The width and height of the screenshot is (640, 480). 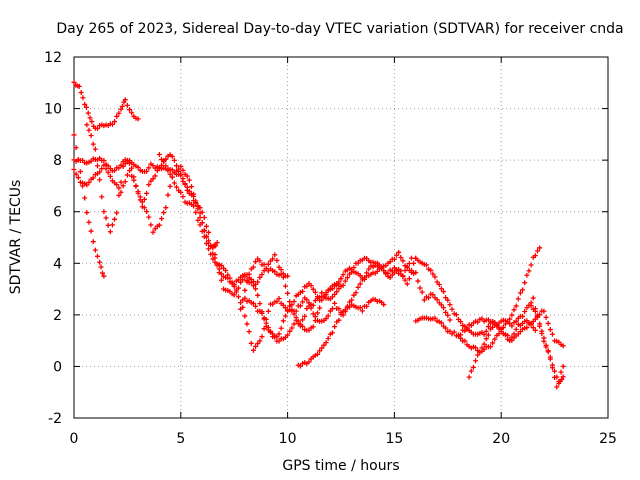 What do you see at coordinates (57, 316) in the screenshot?
I see `y-tick-label: 2` at bounding box center [57, 316].